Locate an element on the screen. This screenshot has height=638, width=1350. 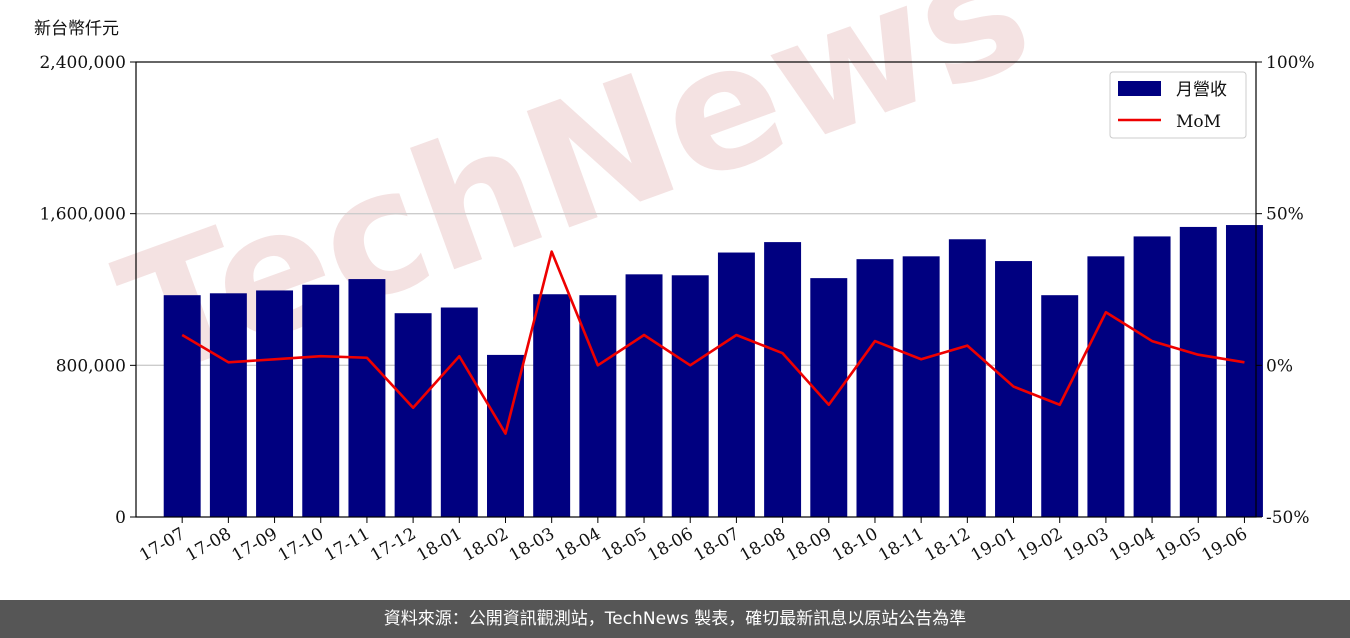
x-tick-label-17-09: 17-09 is located at coordinates (255, 545).